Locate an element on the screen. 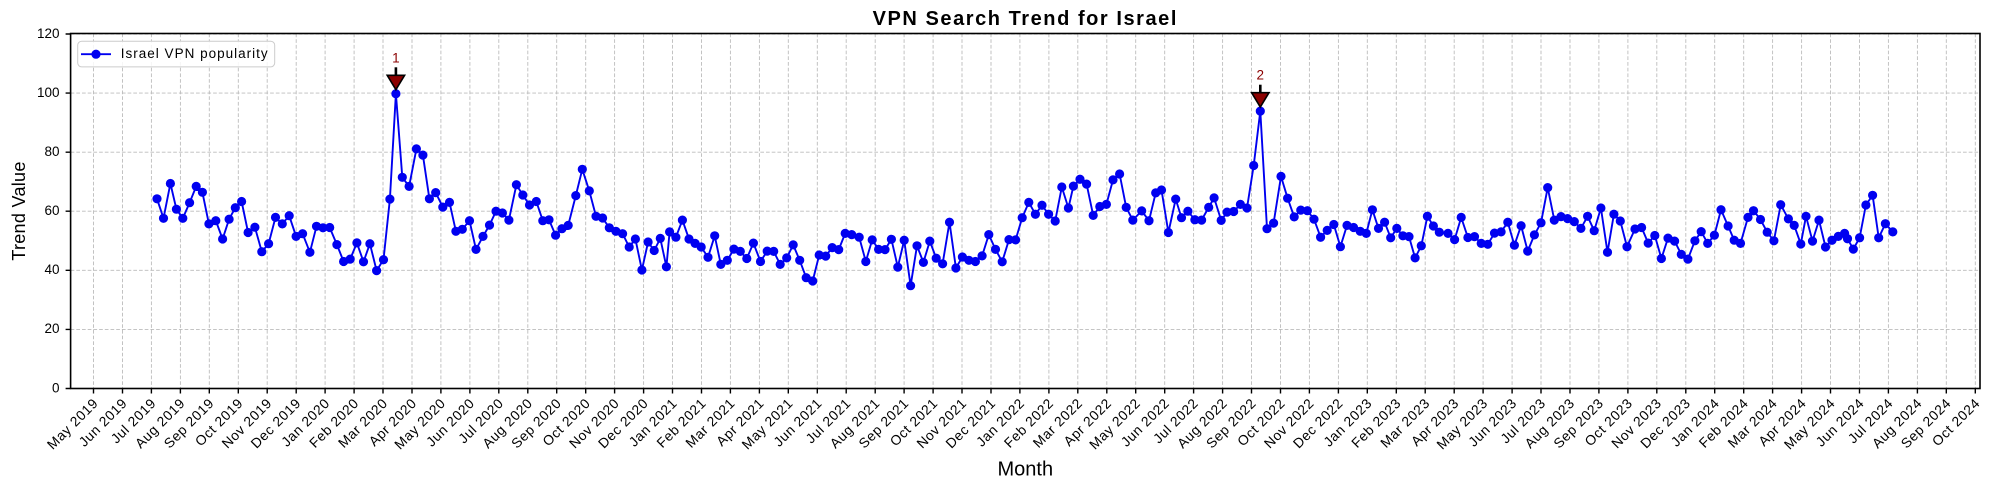 The image size is (1990, 495). svg-text: 60 is located at coordinates (51, 210).